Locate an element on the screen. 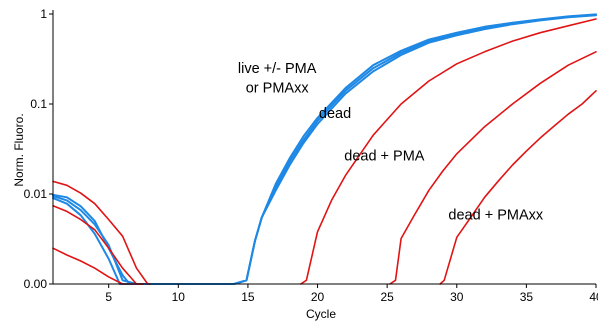 This screenshot has height=322, width=598. x-tick-label: 35 is located at coordinates (527, 297).